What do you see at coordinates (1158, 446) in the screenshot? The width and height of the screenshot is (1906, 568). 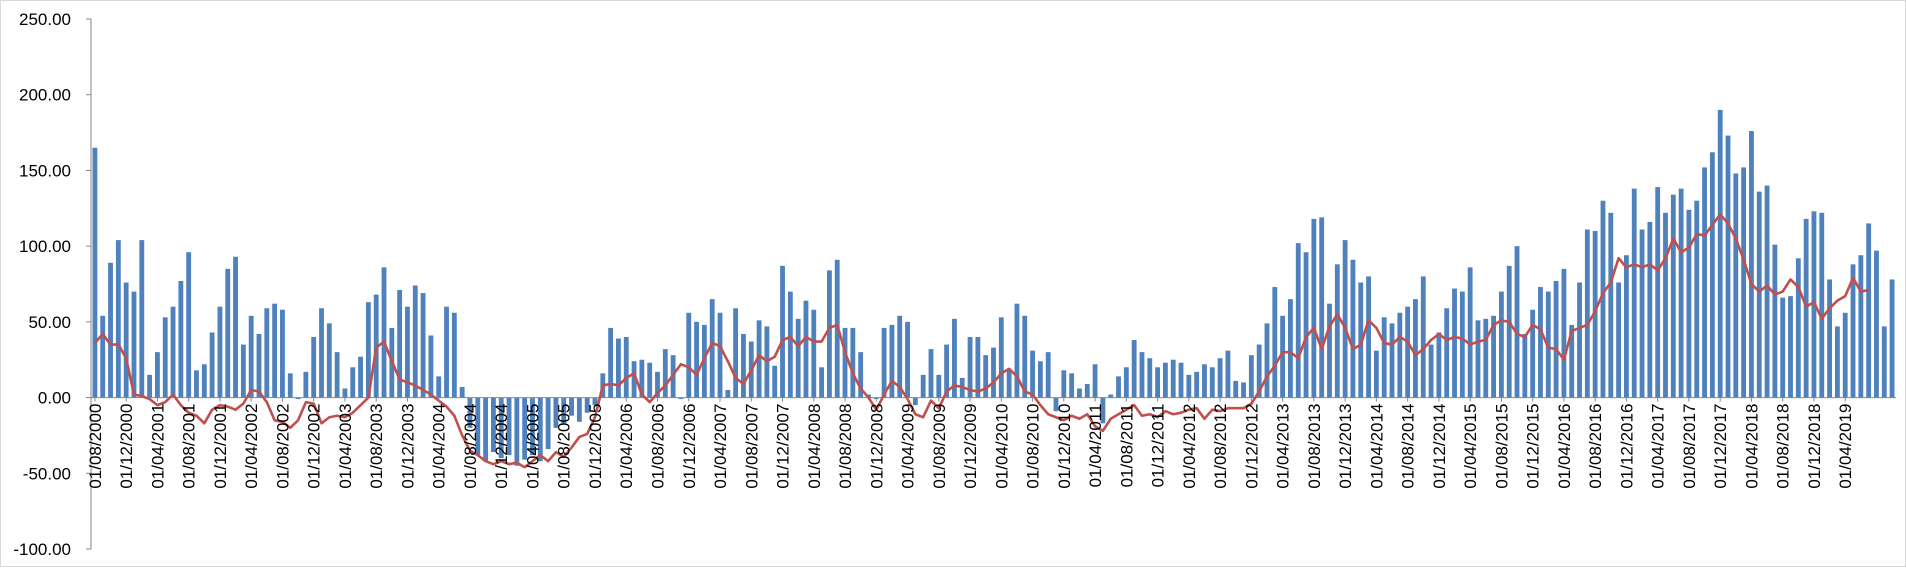 I see `x-tick-label: 01/12/2011` at bounding box center [1158, 446].